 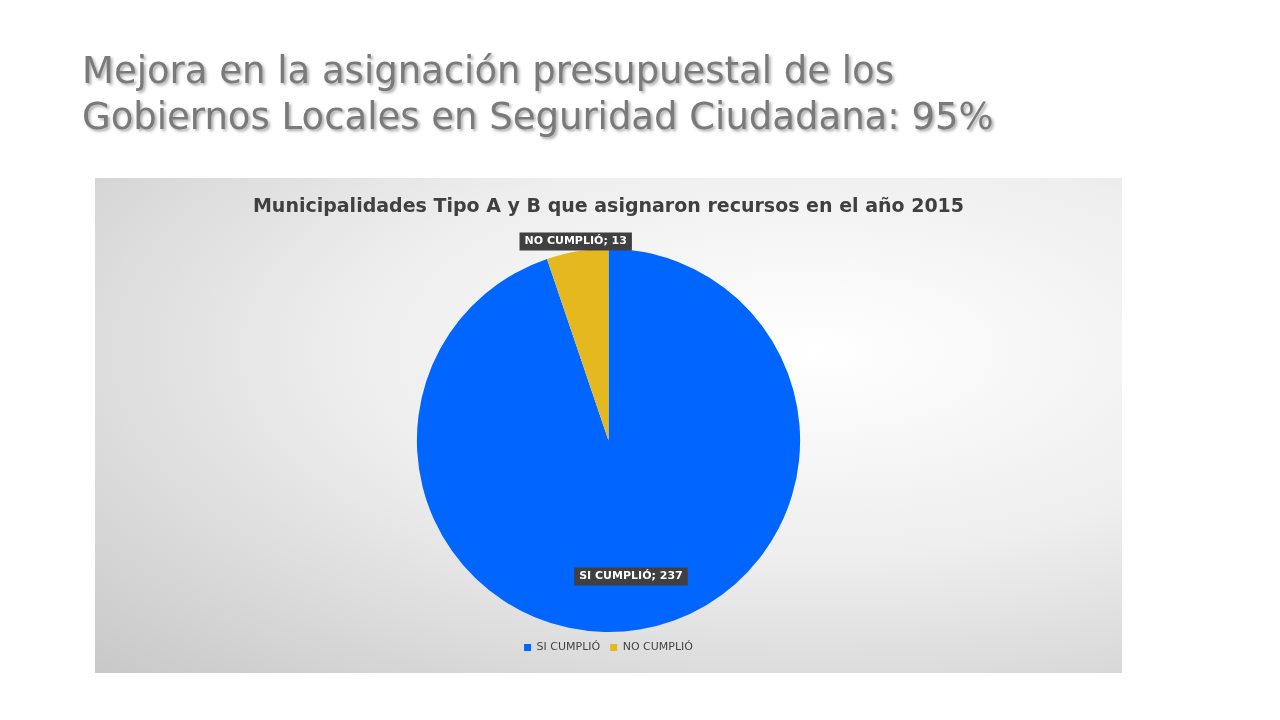 I want to click on chart-subtitle: Municipalidades Tipo A y B que asignaron recursos en el año 2015, so click(x=608, y=205).